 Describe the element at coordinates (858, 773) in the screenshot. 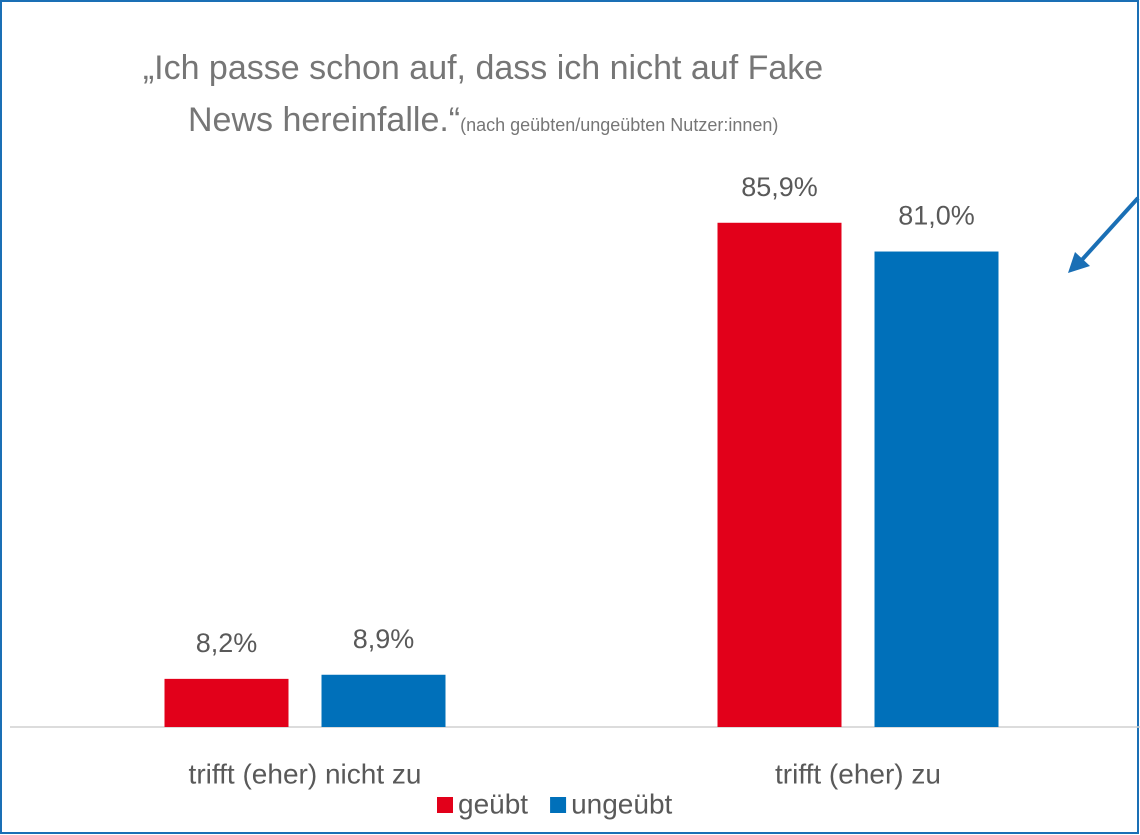

I see `x-tick-label: trifft (eher) zu` at that location.